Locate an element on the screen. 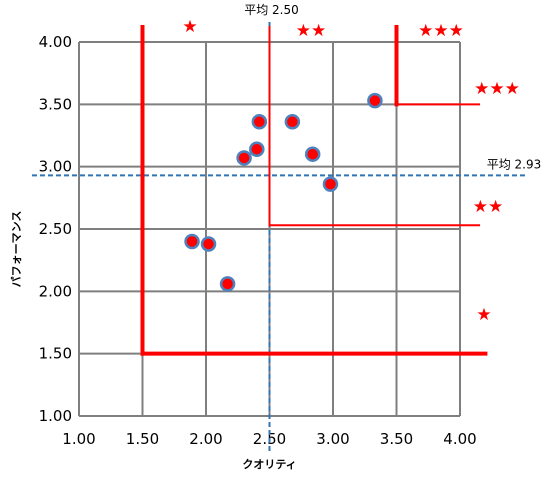  y-tick-label: 2.00 is located at coordinates (55, 291).